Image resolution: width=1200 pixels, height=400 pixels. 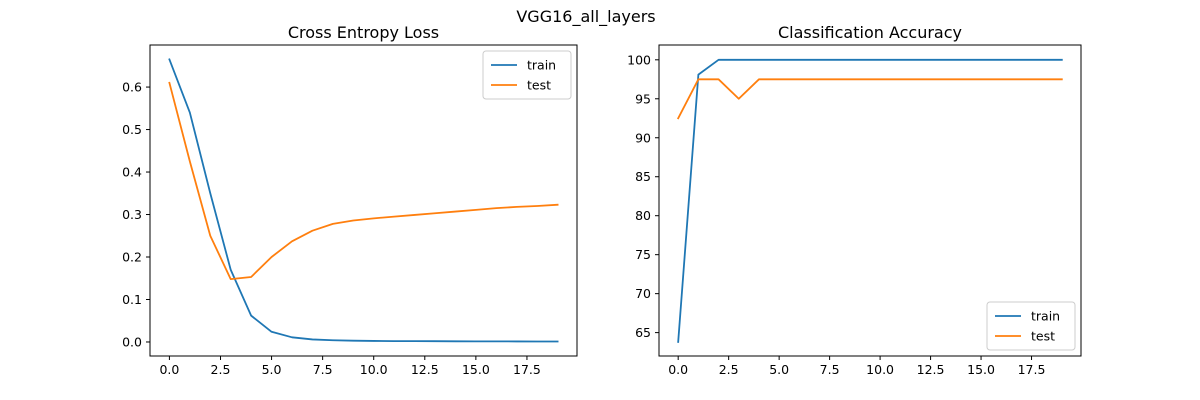 What do you see at coordinates (132, 172) in the screenshot?
I see `y-tick-label: 0.4` at bounding box center [132, 172].